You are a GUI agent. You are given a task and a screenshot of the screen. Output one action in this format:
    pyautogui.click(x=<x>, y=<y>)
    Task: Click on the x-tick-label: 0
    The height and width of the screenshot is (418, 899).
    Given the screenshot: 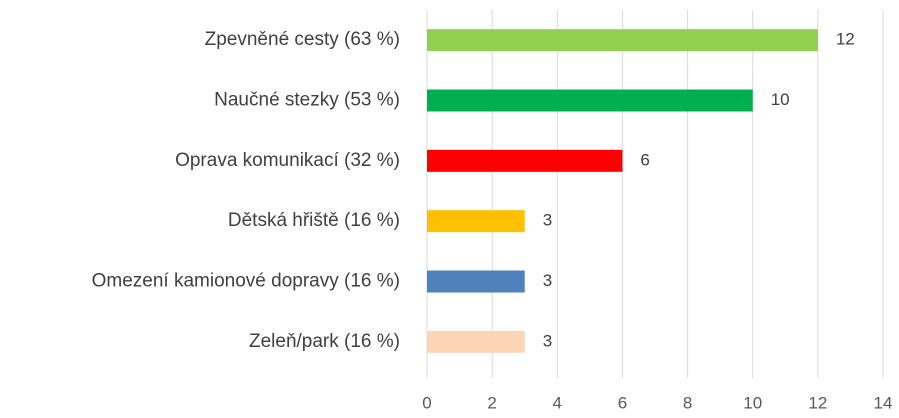 What is the action you would take?
    pyautogui.click(x=426, y=402)
    